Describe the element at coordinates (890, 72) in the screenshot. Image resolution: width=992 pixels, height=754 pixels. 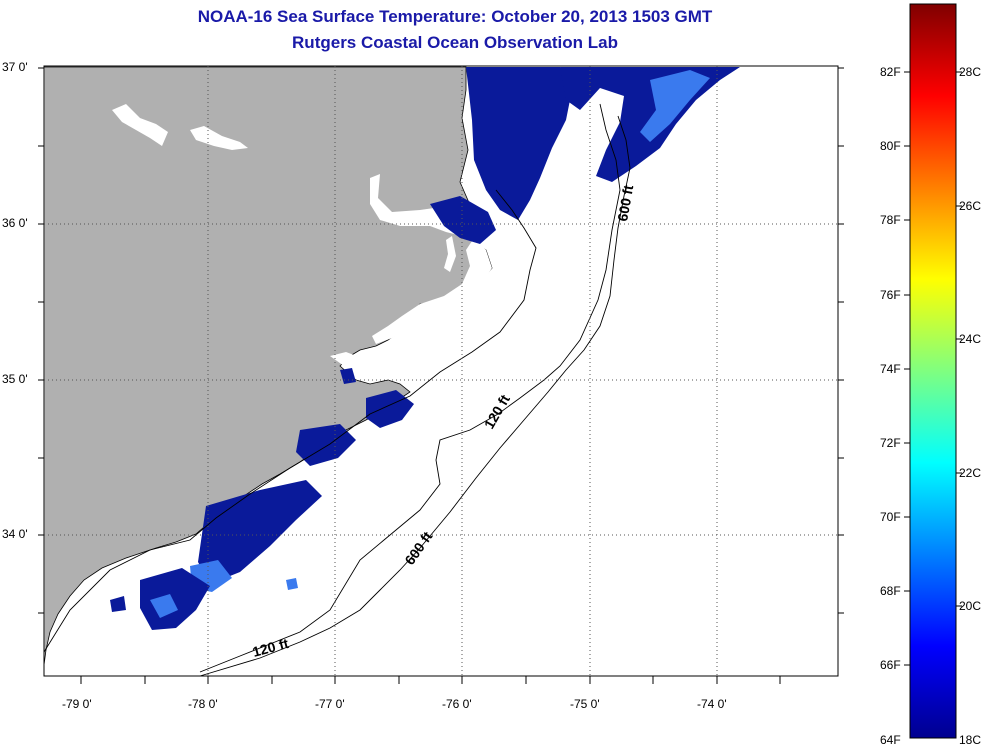
I see `colorbar-f-82: 82F` at that location.